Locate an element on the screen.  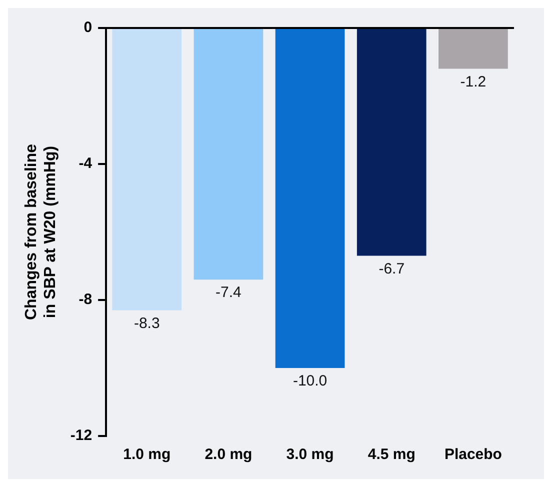
x-tick-label: 1.0 mg is located at coordinates (147, 455).